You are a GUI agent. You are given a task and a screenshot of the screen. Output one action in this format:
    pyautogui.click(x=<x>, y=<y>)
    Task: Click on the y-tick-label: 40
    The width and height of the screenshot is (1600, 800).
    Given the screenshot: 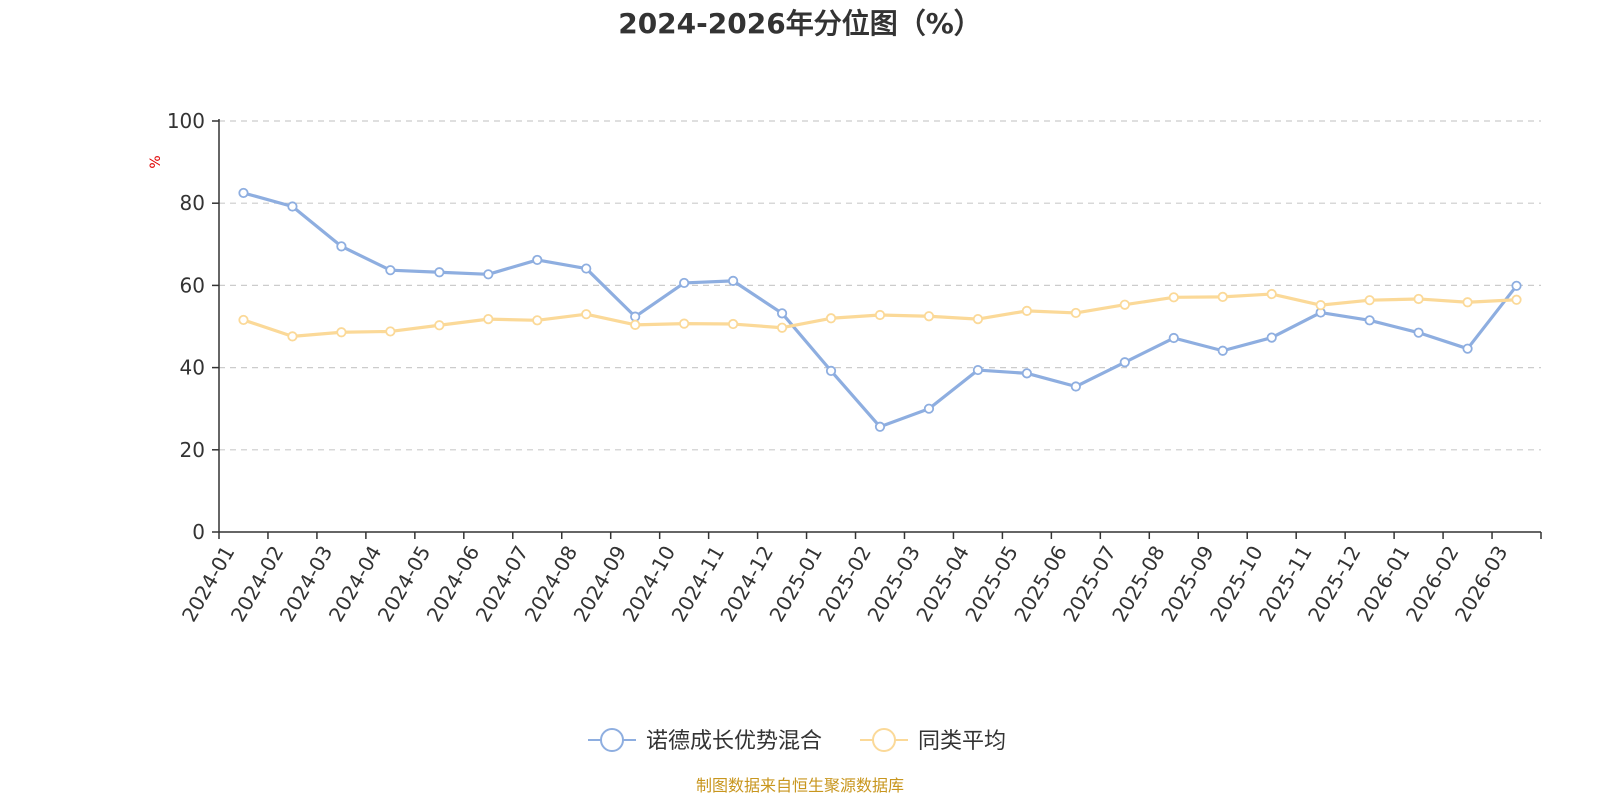 What is the action you would take?
    pyautogui.click(x=192, y=368)
    